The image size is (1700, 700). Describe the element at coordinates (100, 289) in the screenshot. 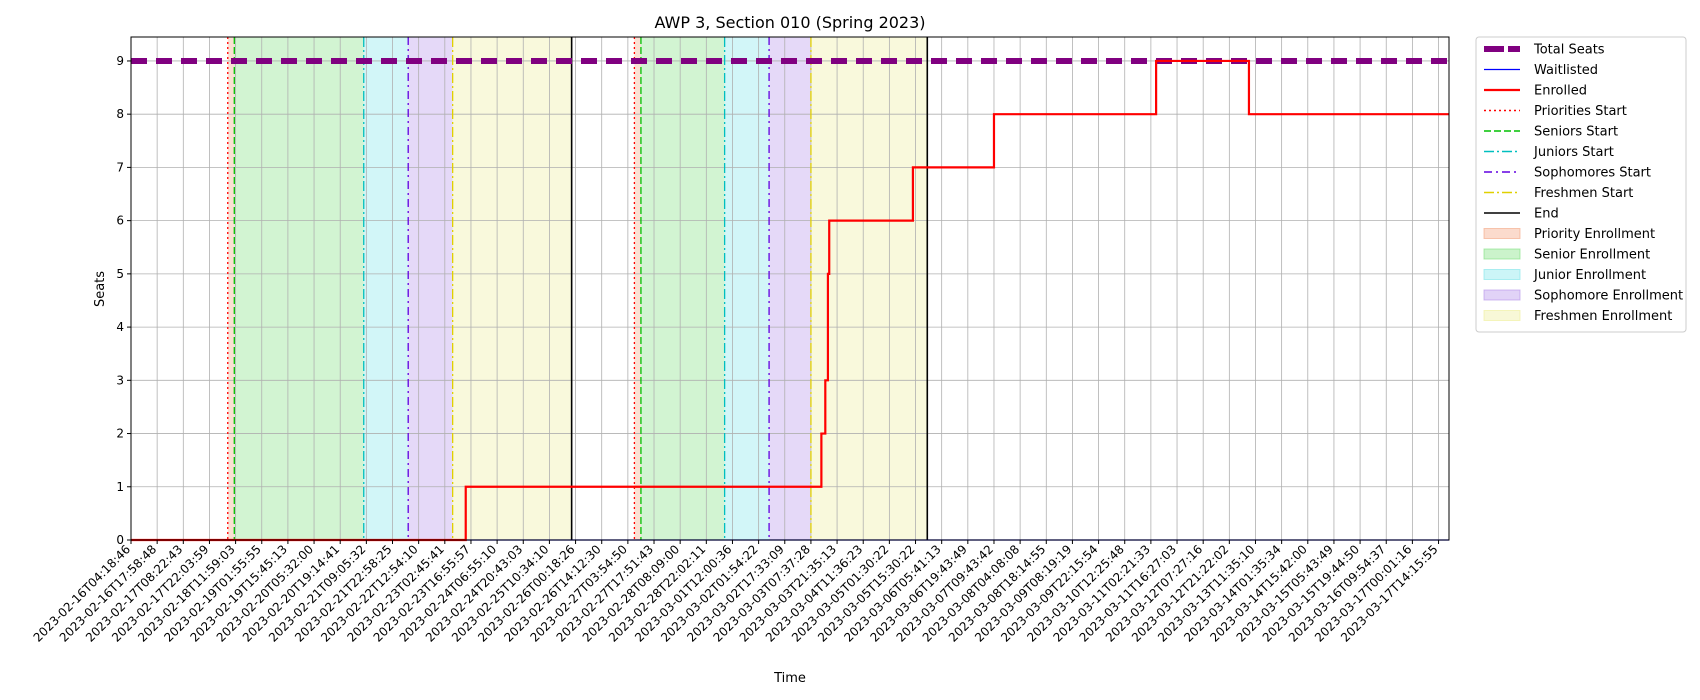

I see `y-axis-title: Seats` at that location.